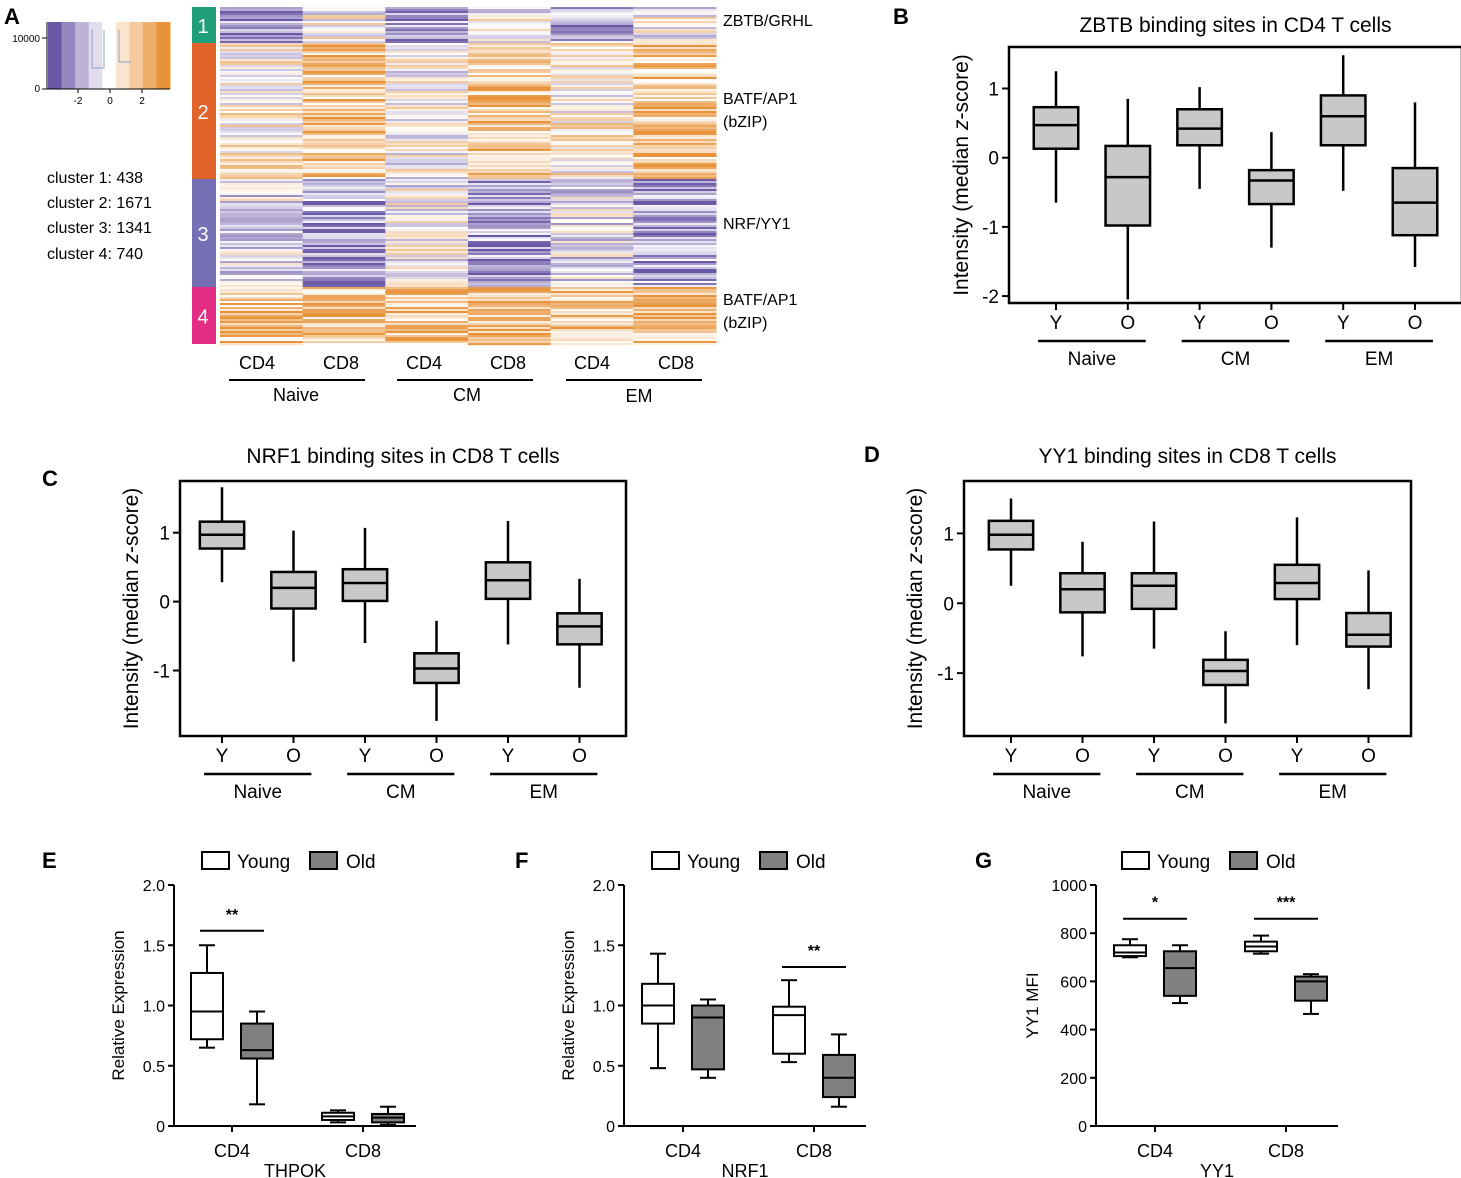 This screenshot has width=1461, height=1178. I want to click on x-axis-label: THPOK, so click(295, 1169).